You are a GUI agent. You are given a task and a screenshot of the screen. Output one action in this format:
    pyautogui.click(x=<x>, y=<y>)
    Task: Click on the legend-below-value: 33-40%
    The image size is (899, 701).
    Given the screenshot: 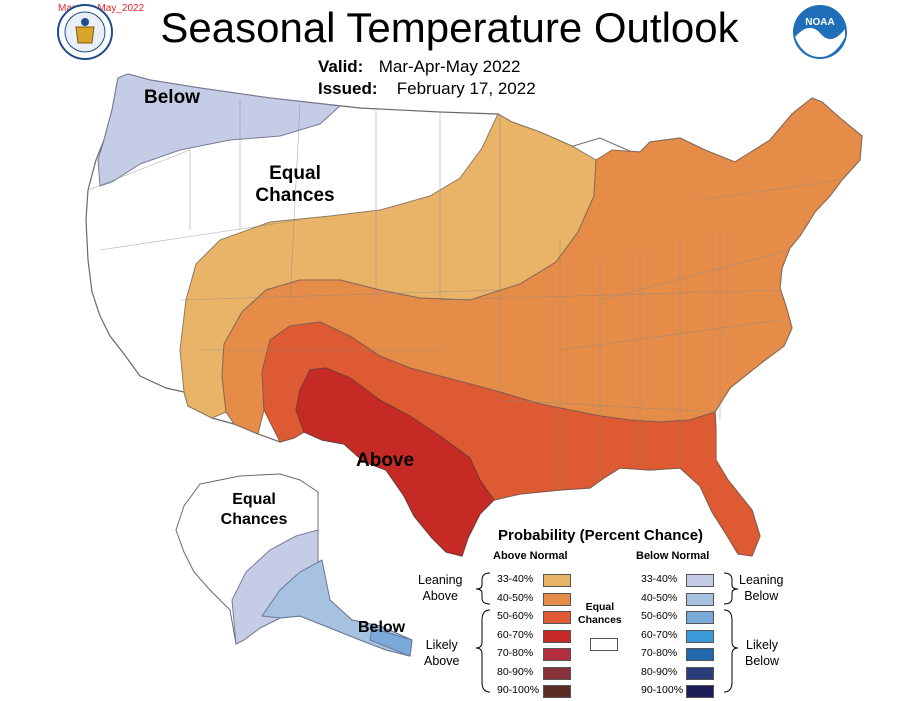 What is the action you would take?
    pyautogui.click(x=659, y=579)
    